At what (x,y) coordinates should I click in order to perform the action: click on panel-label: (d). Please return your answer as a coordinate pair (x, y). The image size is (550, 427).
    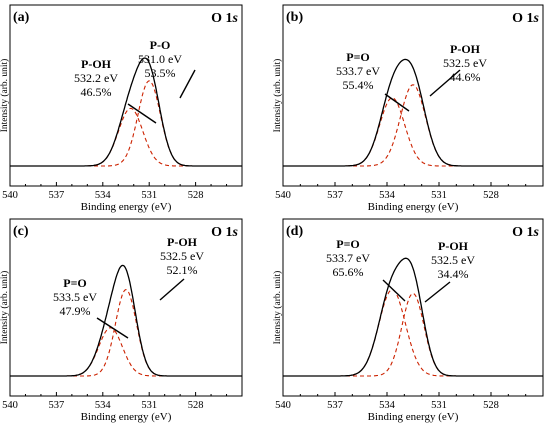
    Looking at the image, I should click on (294, 231).